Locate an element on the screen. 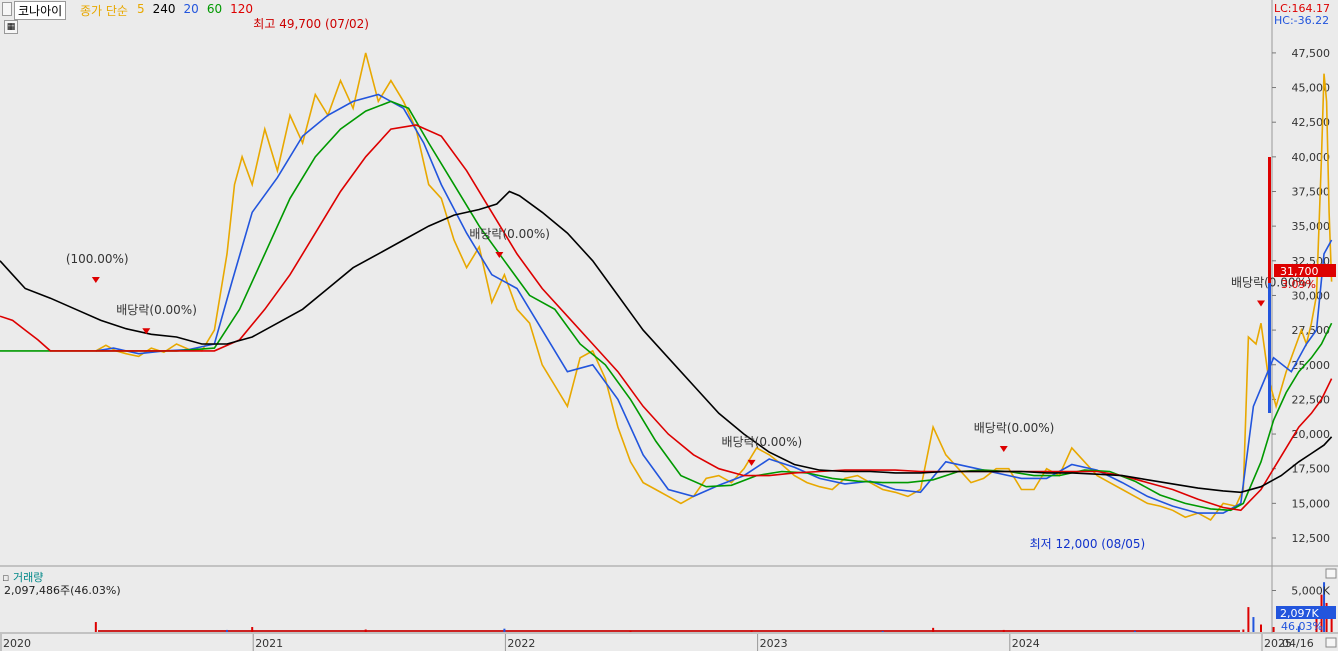  price-tick-label: 40,000 is located at coordinates (1311, 157).